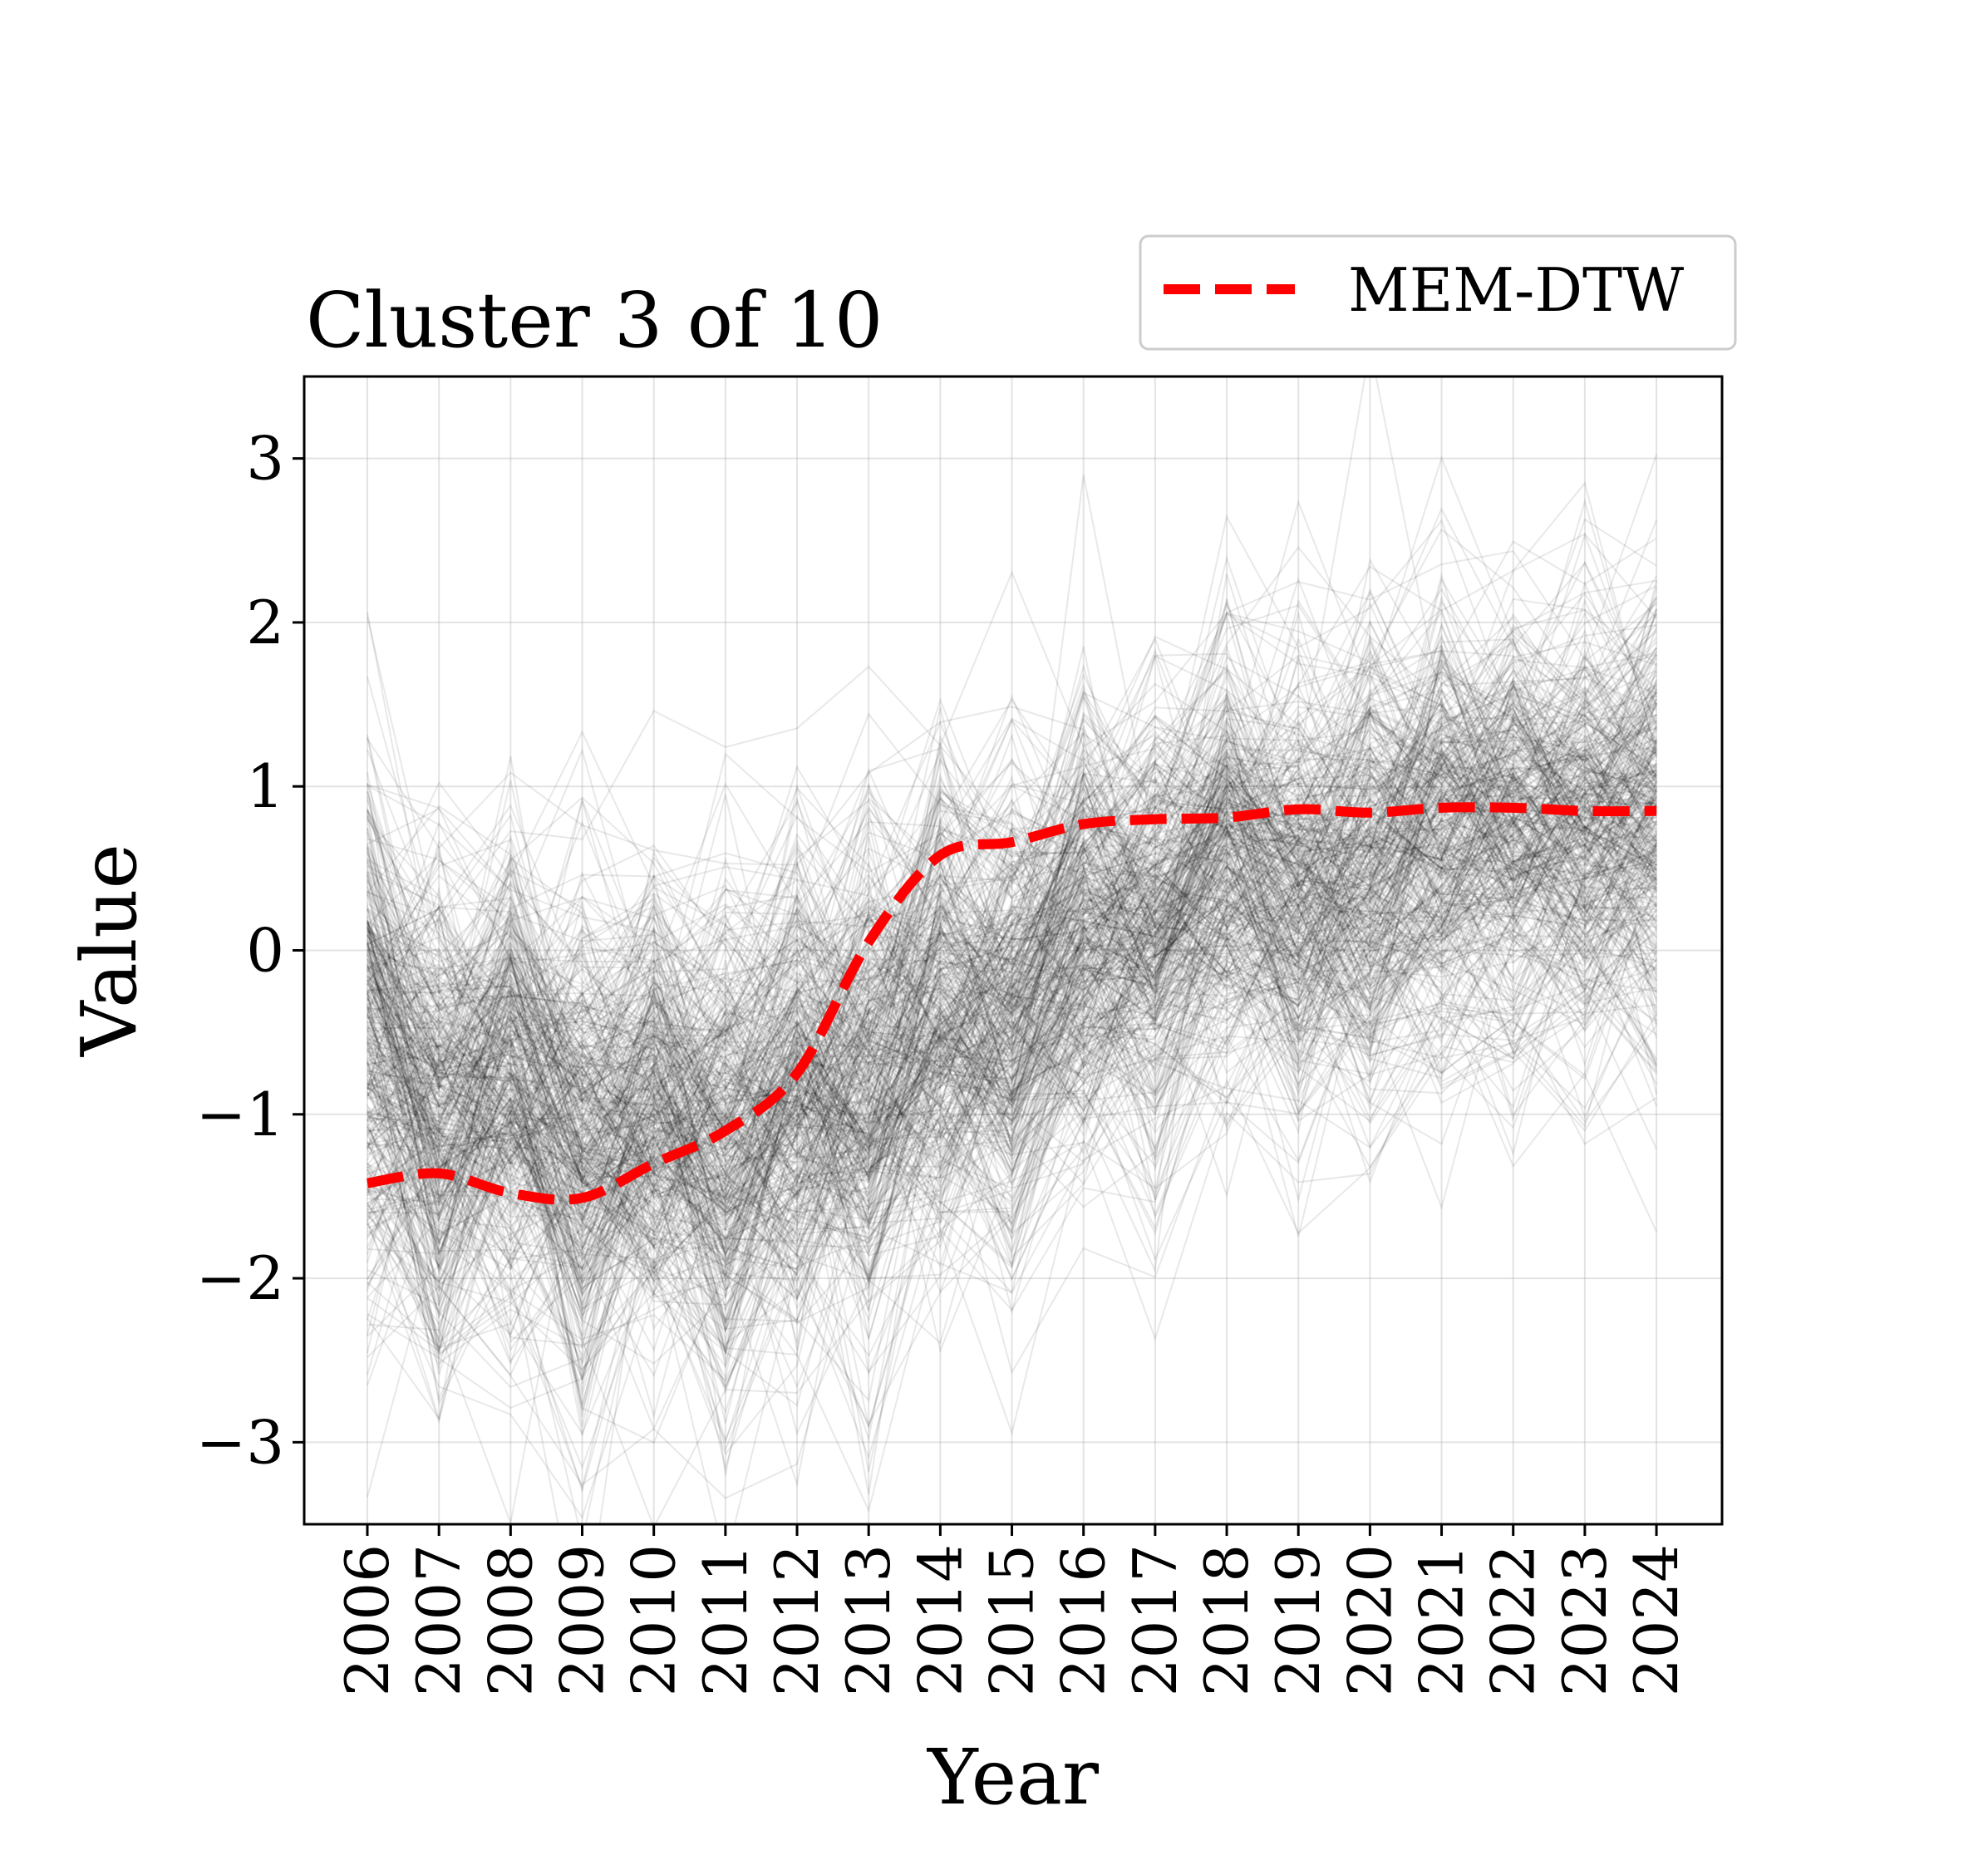 This screenshot has width=1988, height=1860. I want to click on y-tick-label: 2, so click(265, 622).